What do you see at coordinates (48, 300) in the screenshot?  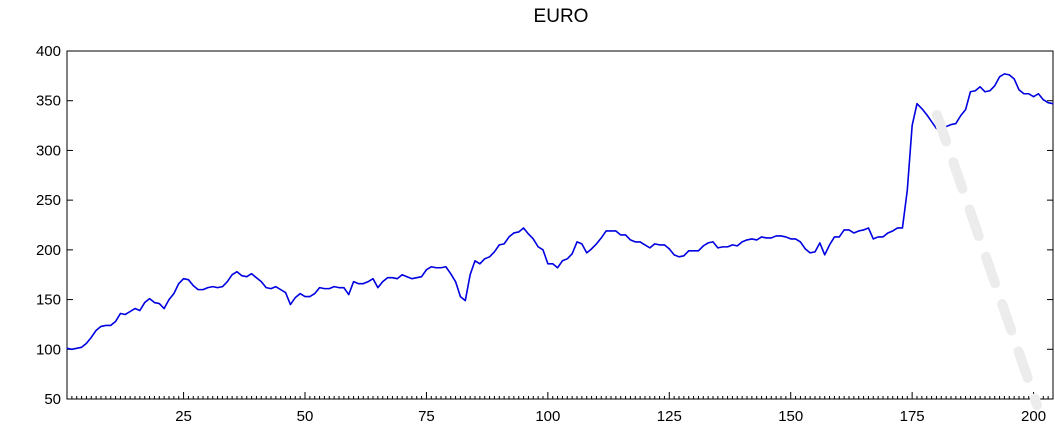 I see `y-tick-label: 150` at bounding box center [48, 300].